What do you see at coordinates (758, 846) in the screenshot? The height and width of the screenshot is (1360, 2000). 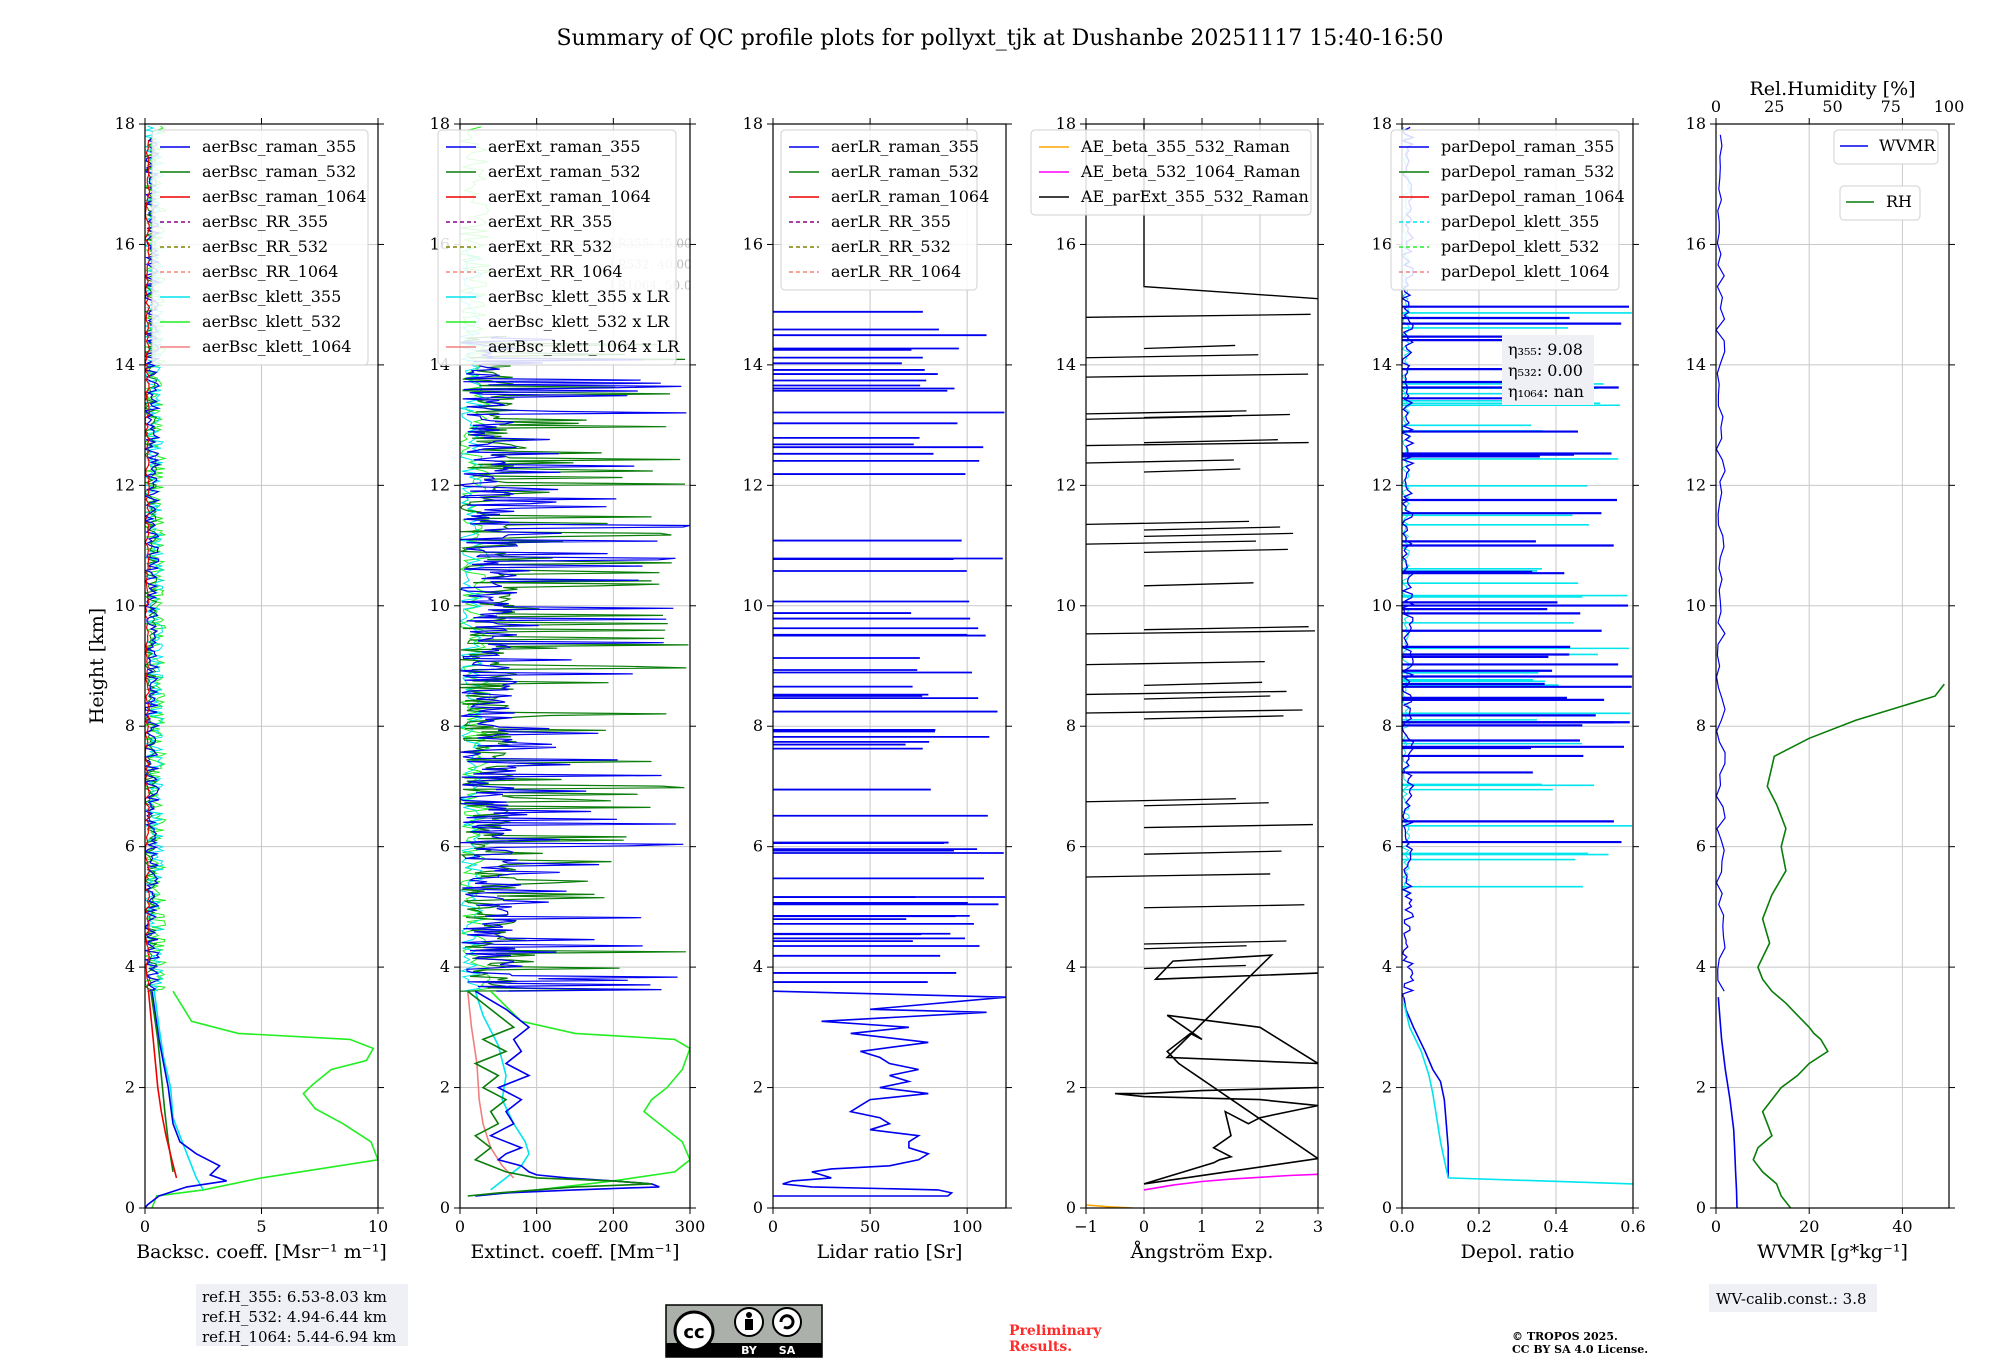 I see `y-tick-label-lr: 6` at bounding box center [758, 846].